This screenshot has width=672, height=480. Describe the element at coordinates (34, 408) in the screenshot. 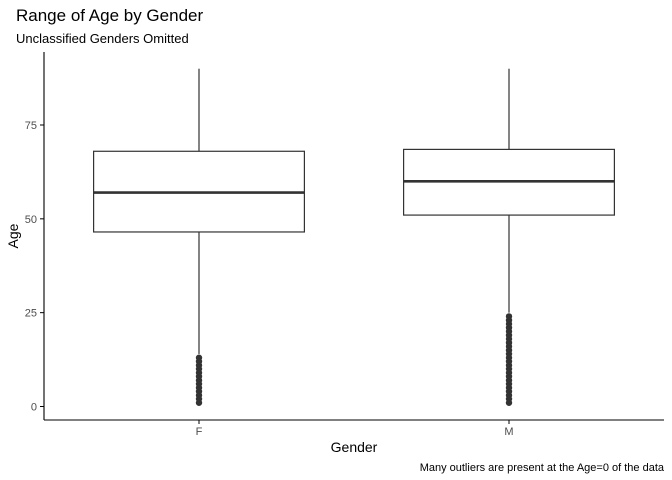

I see `y-tick-label-0: 0` at that location.